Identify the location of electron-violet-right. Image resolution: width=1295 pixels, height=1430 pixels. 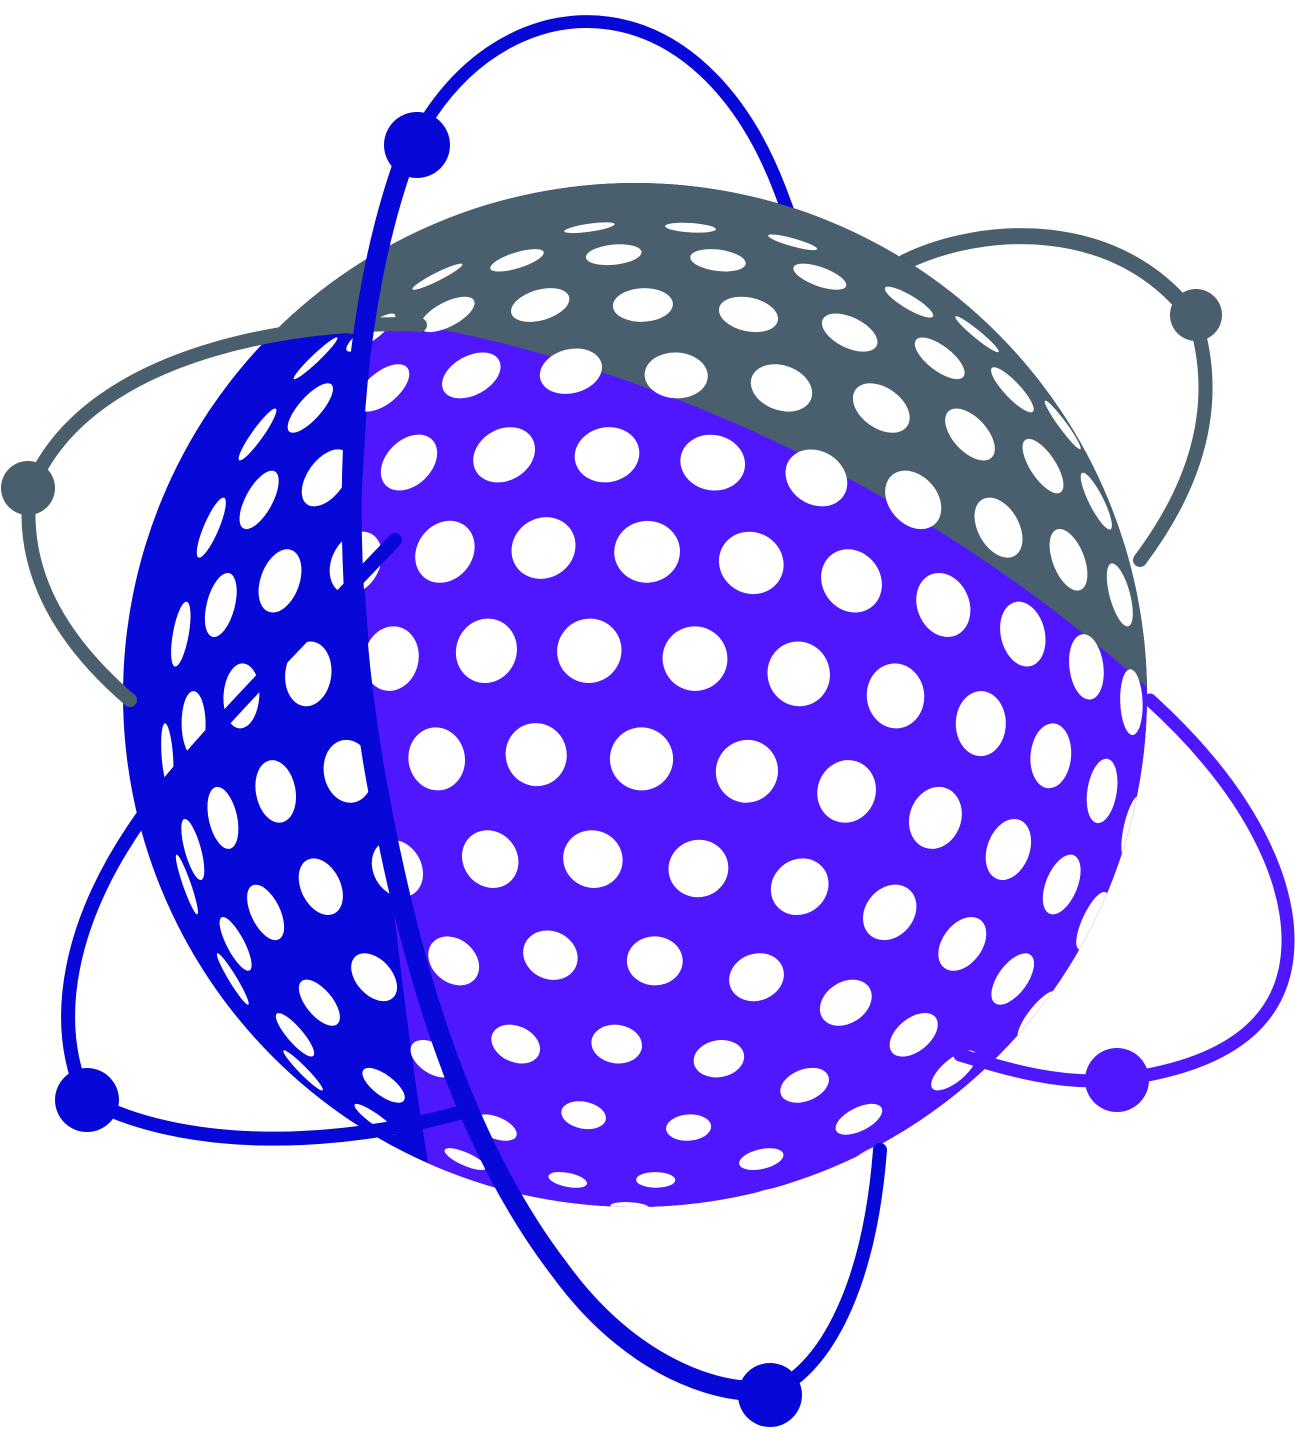
(1117, 1080).